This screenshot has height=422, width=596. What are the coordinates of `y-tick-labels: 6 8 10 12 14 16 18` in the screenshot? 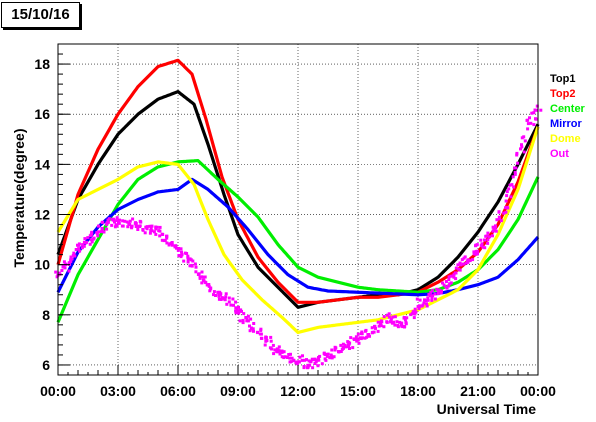 It's located at (42, 214).